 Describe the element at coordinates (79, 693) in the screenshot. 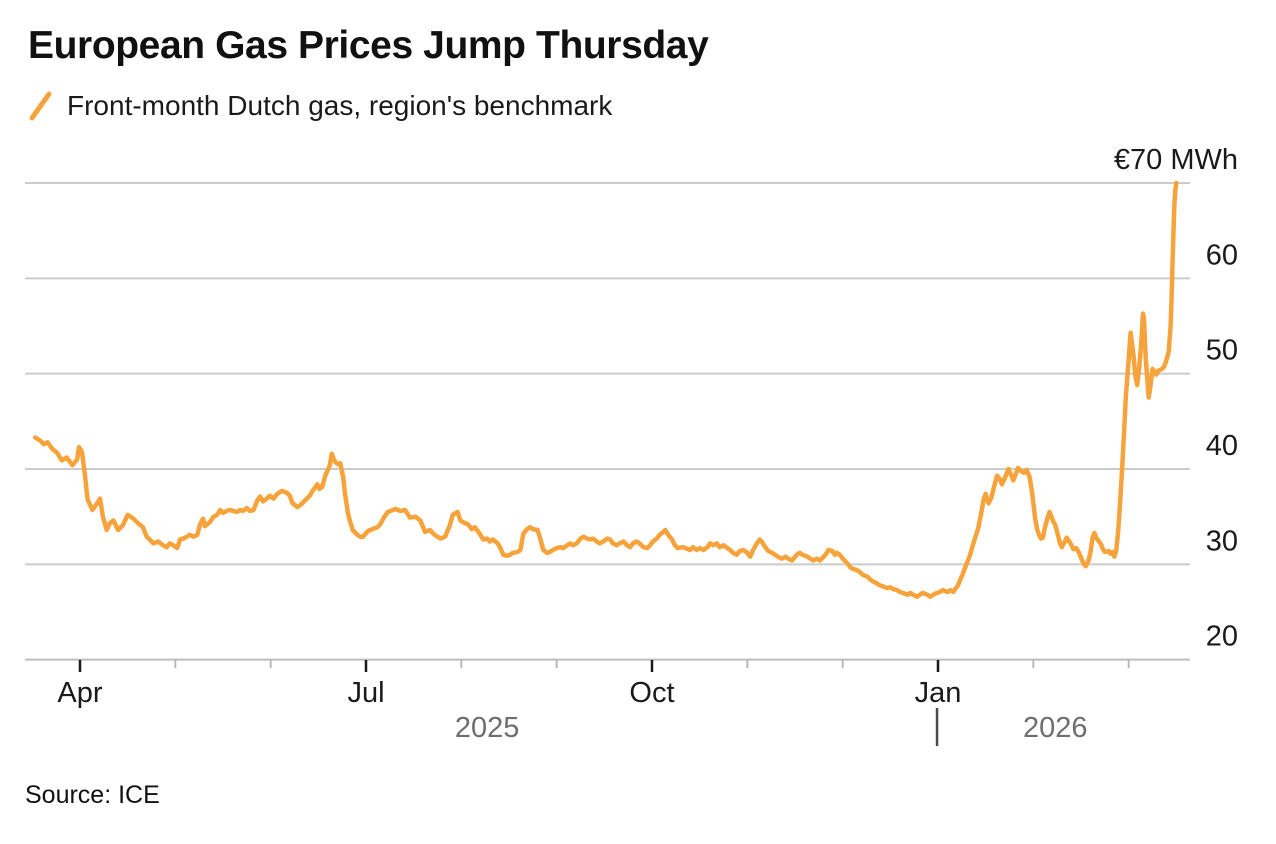

I see `x-axis-label-apr: Apr` at that location.